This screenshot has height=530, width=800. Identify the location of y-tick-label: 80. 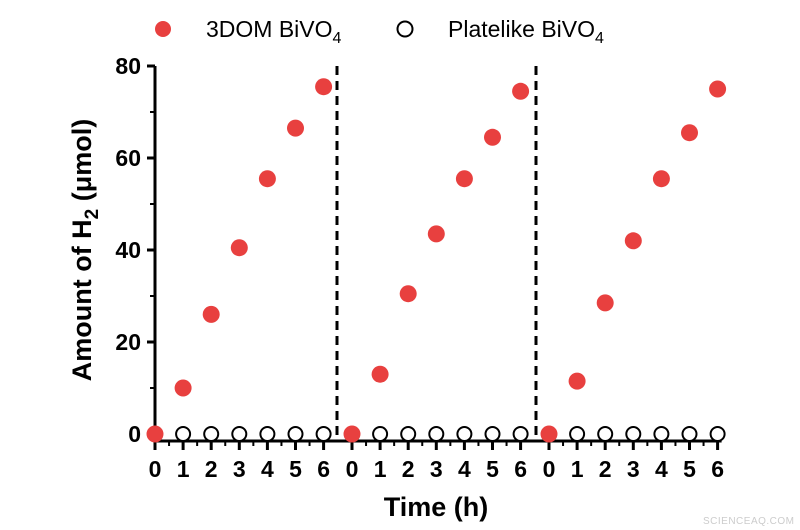
(128, 66).